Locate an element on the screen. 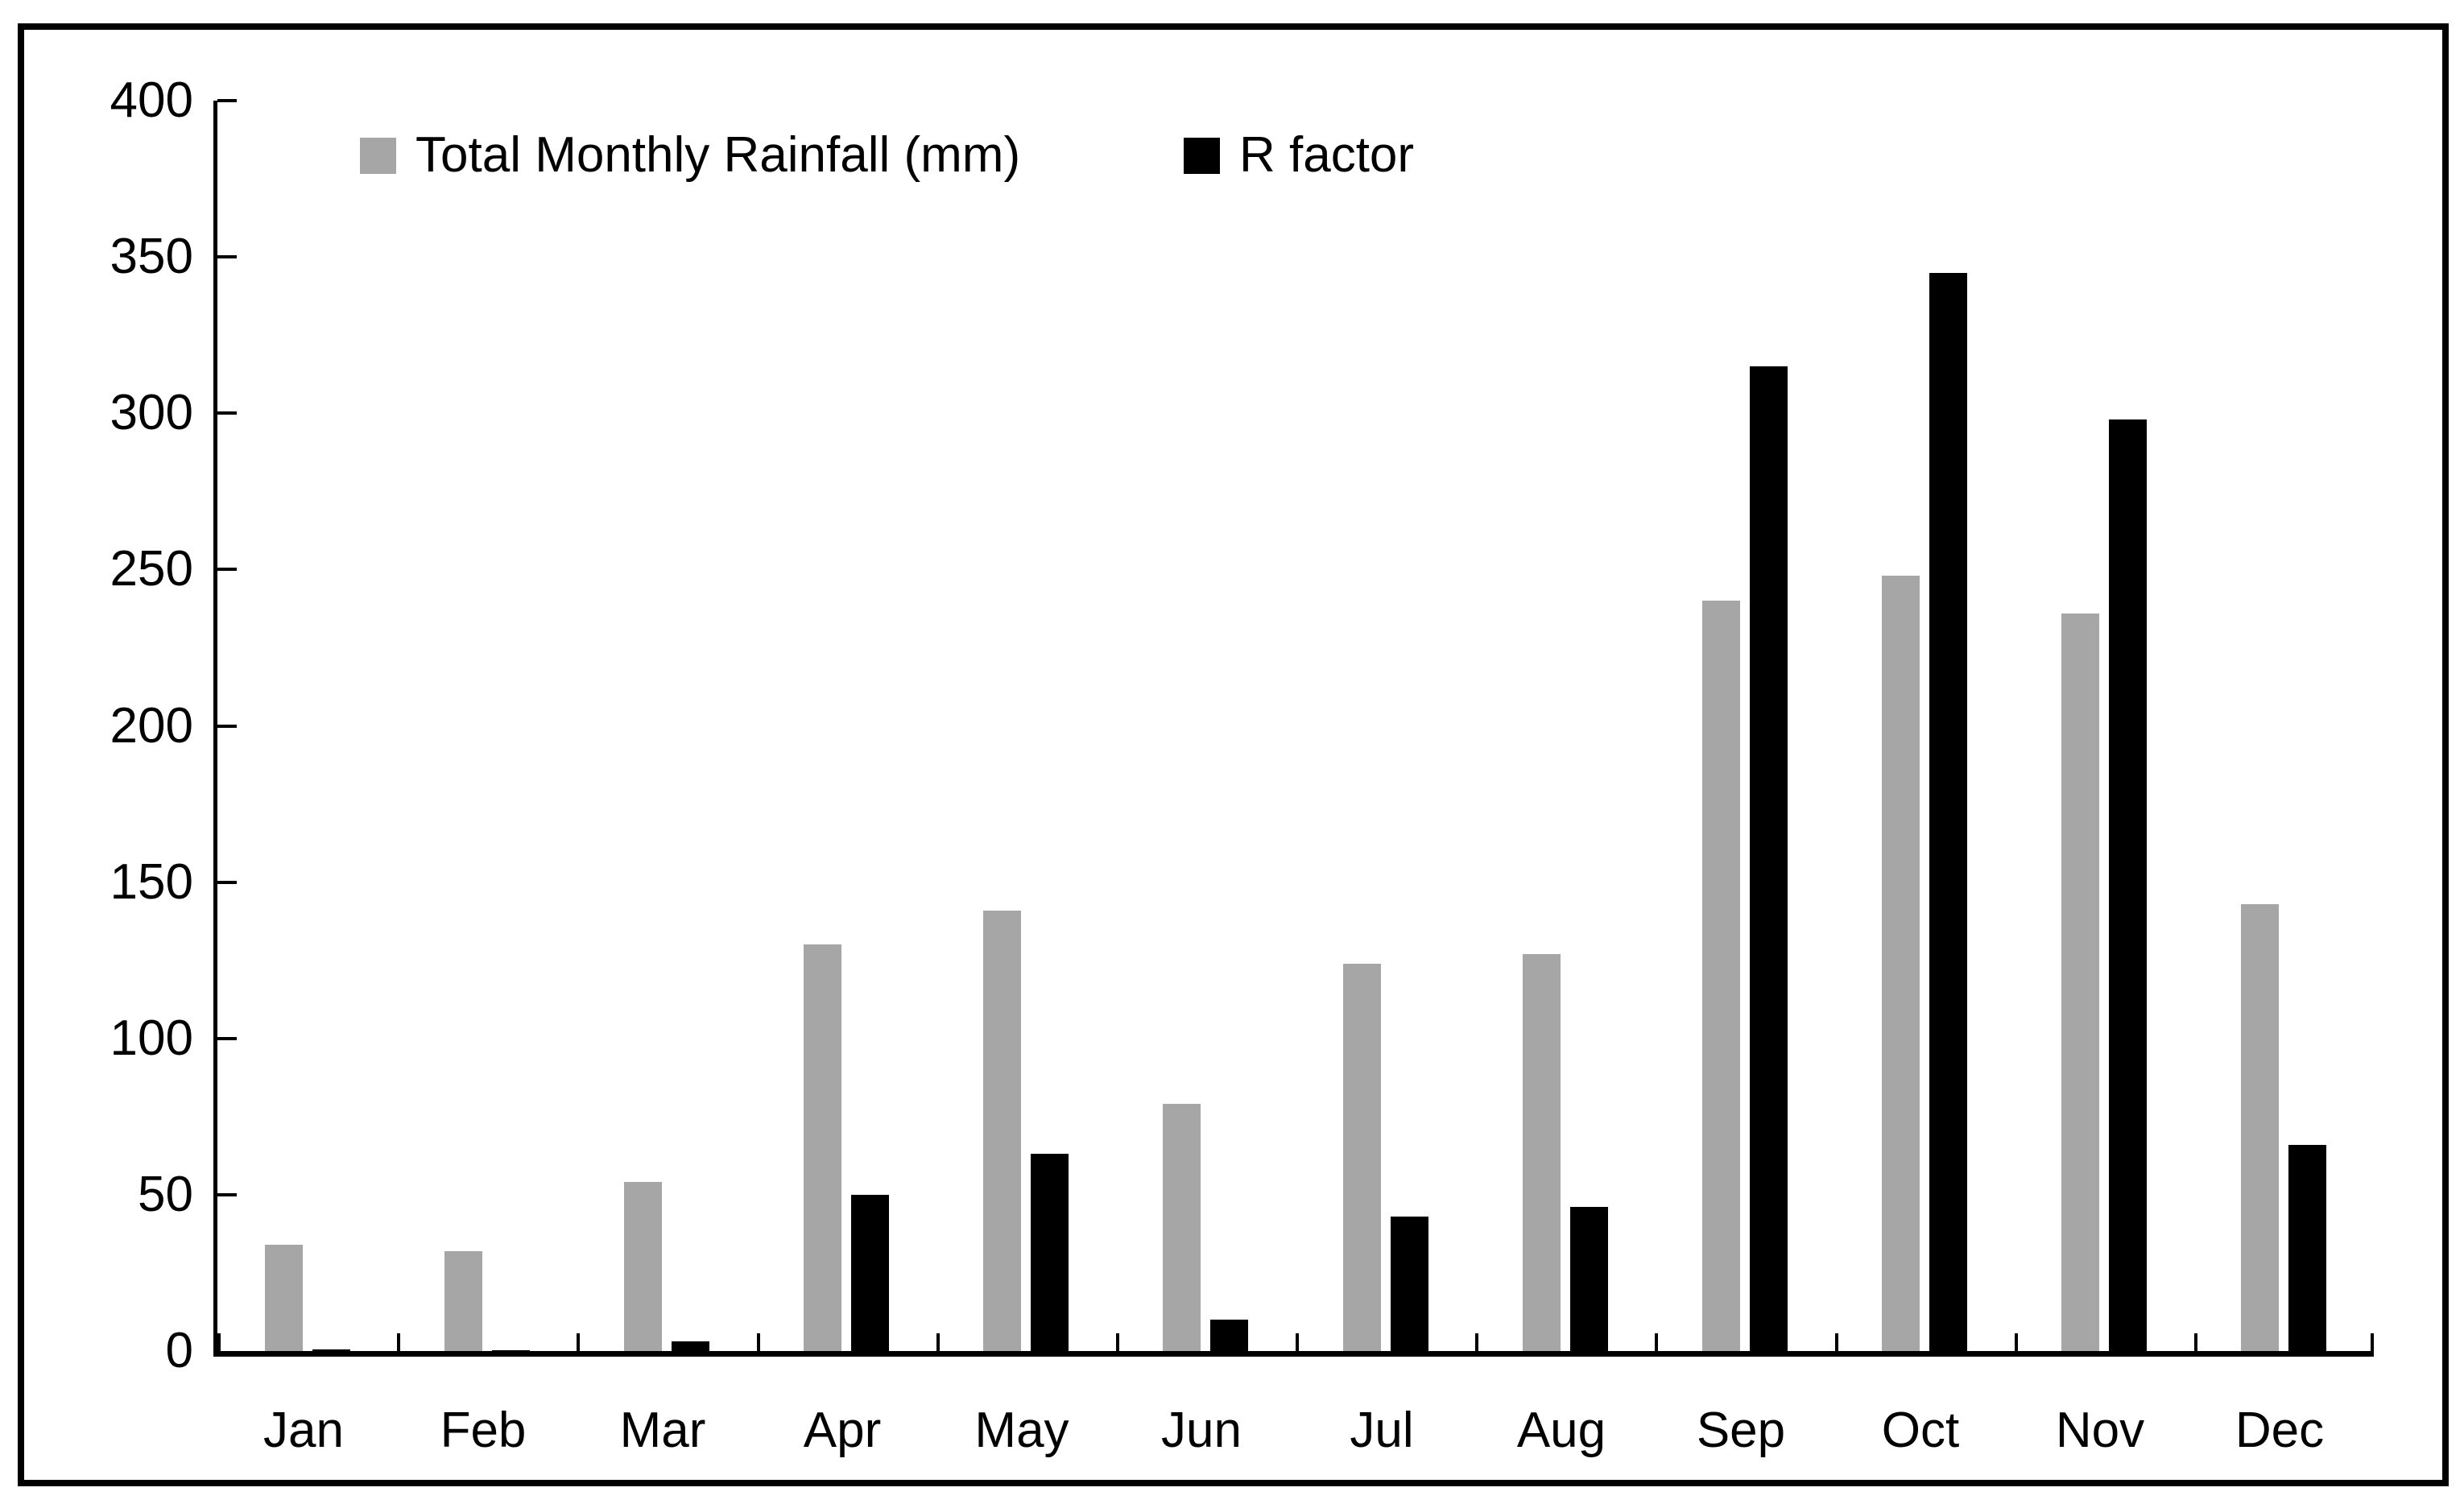 Image resolution: width=2464 pixels, height=1504 pixels. bar-rfactor-sep is located at coordinates (1769, 858).